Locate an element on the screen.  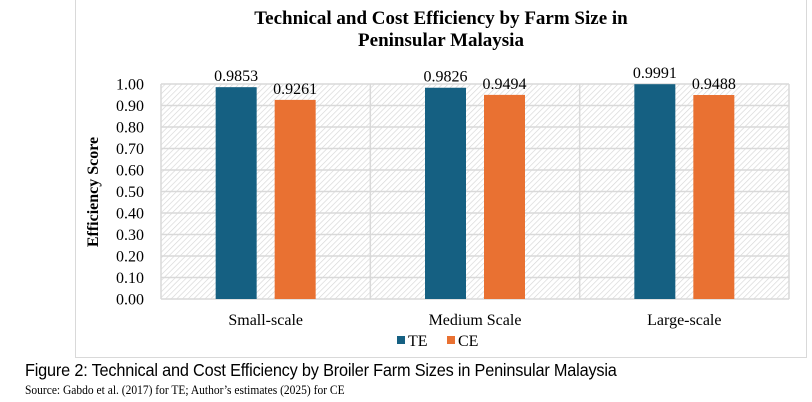
data-label: 0.9488 is located at coordinates (714, 84).